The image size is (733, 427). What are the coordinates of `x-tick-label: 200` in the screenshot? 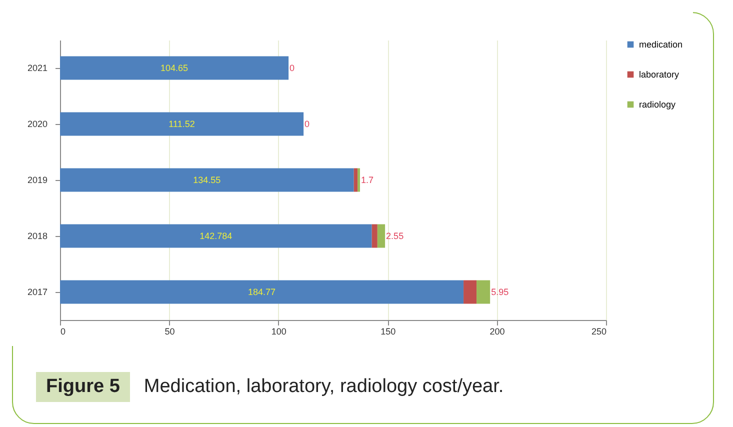 It's located at (497, 331).